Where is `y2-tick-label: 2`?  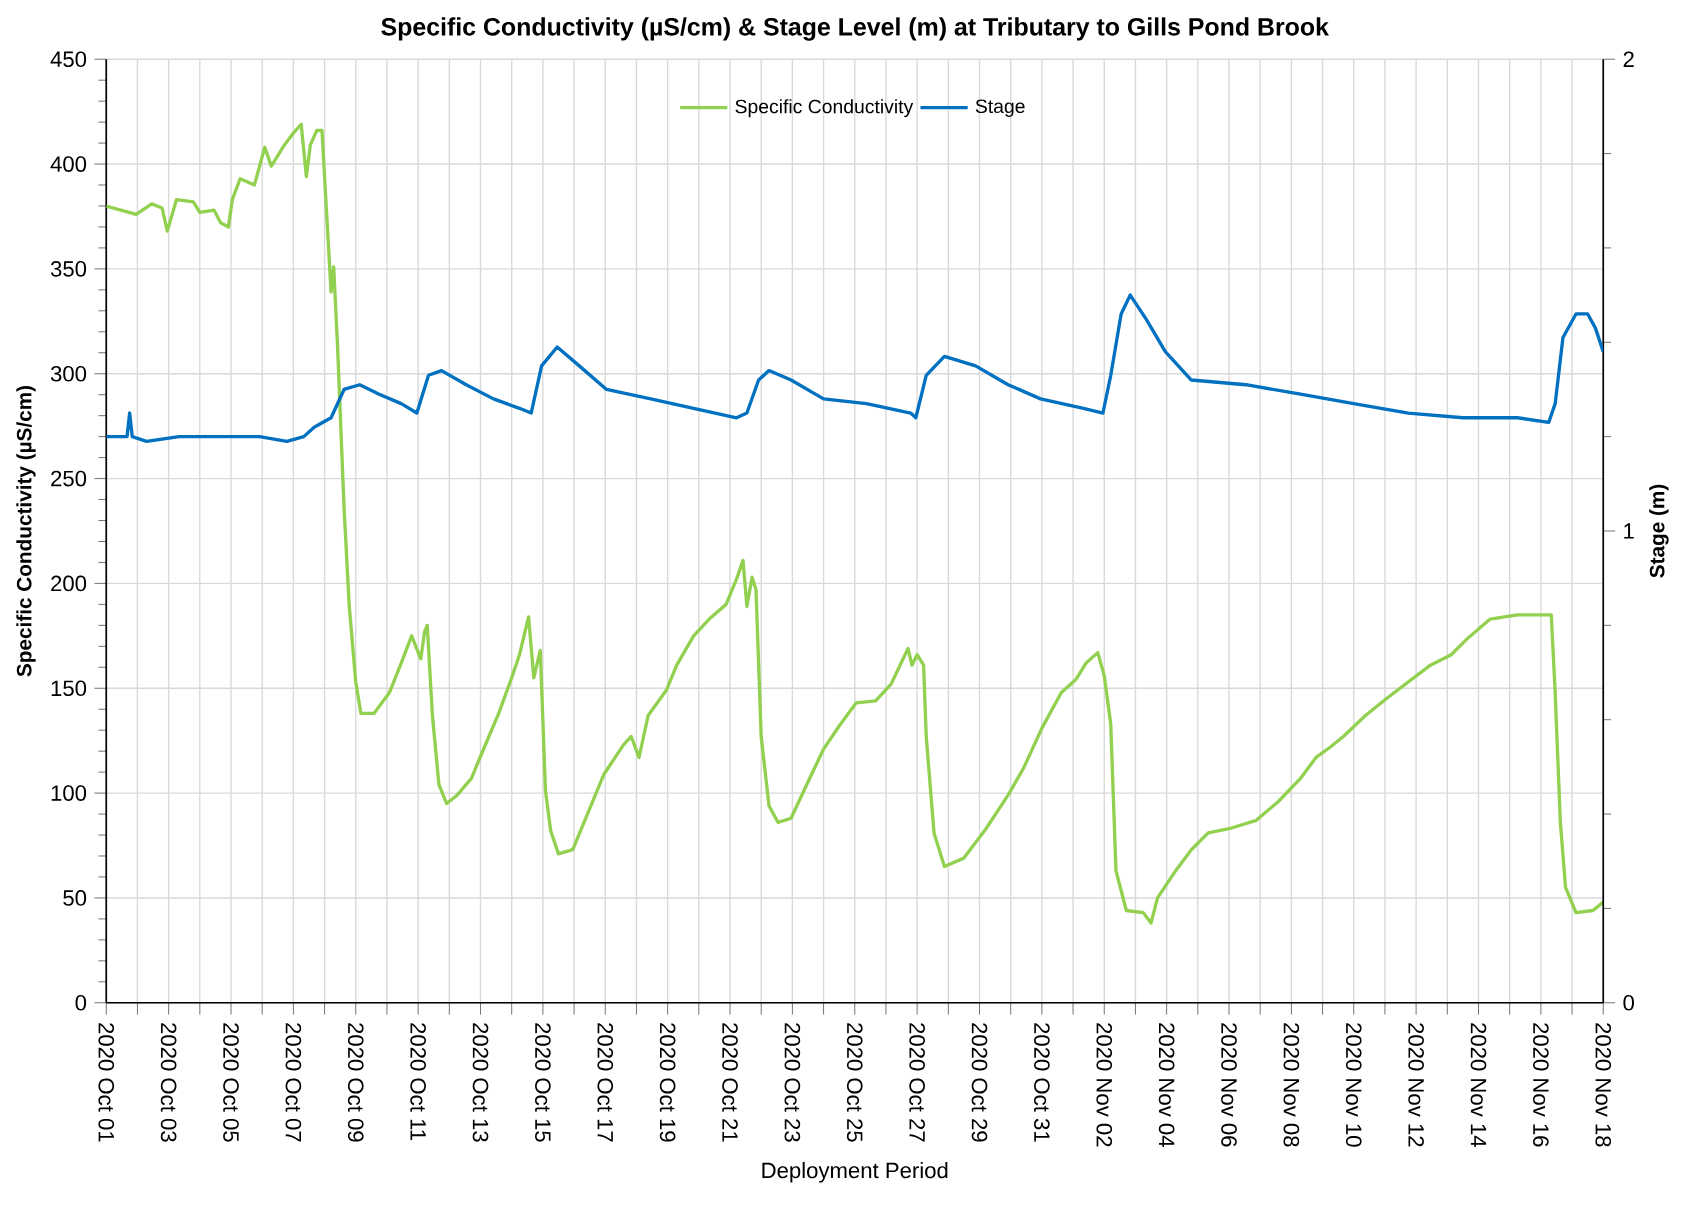 y2-tick-label: 2 is located at coordinates (1628, 59).